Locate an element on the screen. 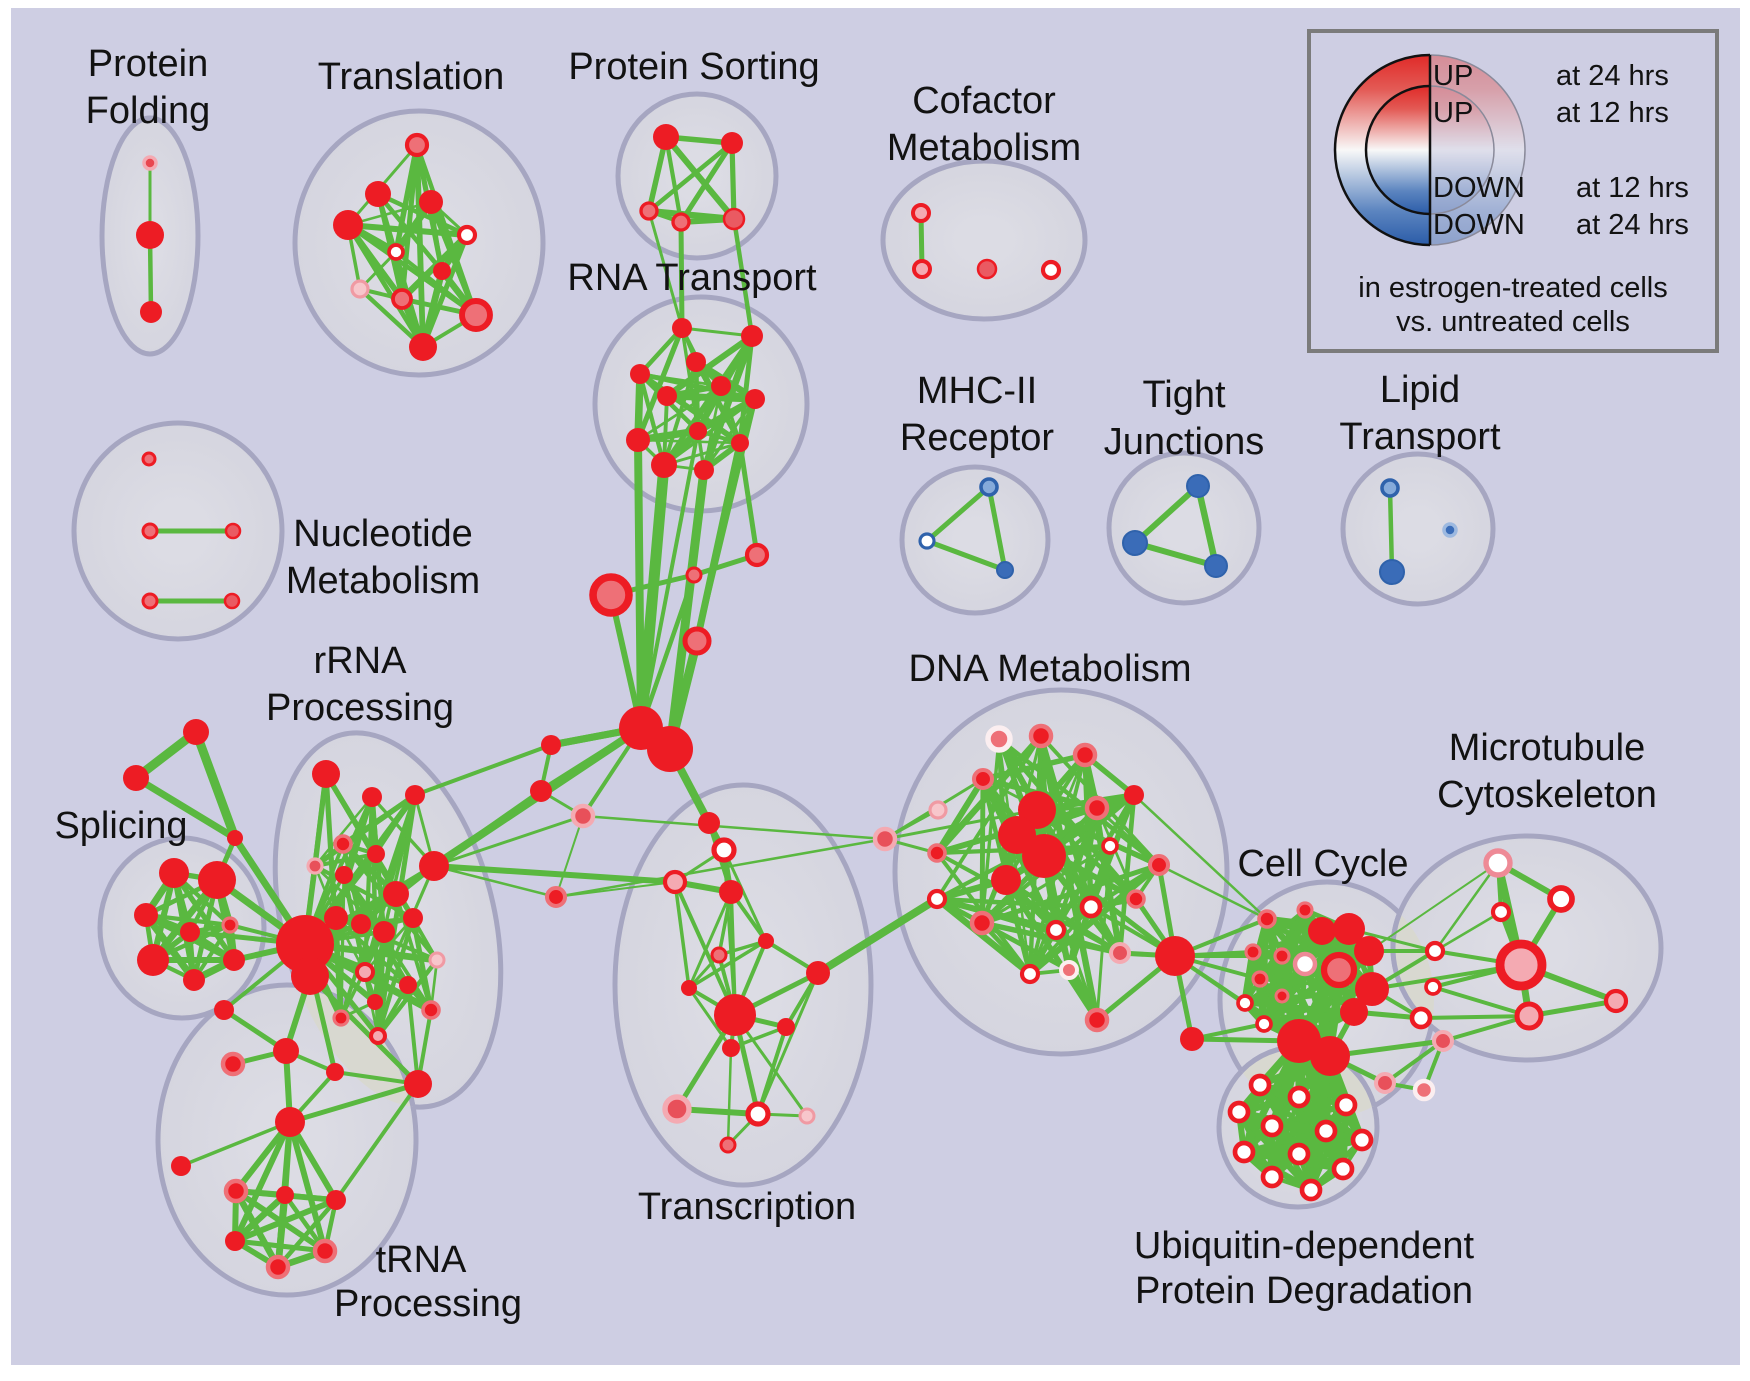 This screenshot has height=1381, width=1750. svg-text: Folding is located at coordinates (148, 111).